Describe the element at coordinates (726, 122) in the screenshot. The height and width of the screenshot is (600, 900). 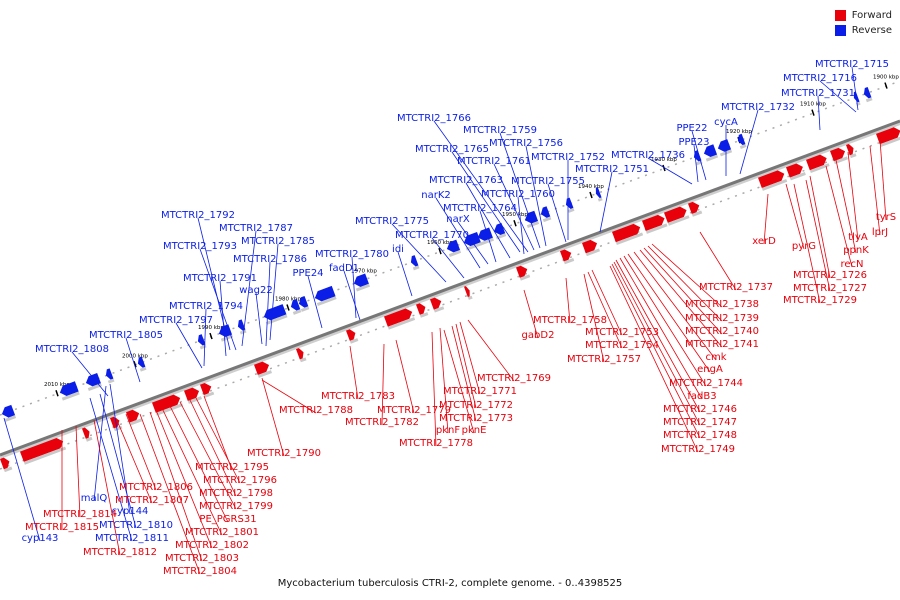
I see `reverse-gene-label: cycA` at that location.